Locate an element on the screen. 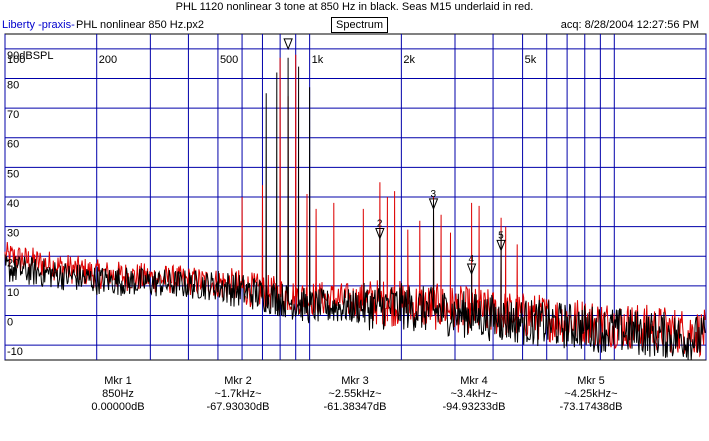  marker-number: 5 is located at coordinates (501, 235).